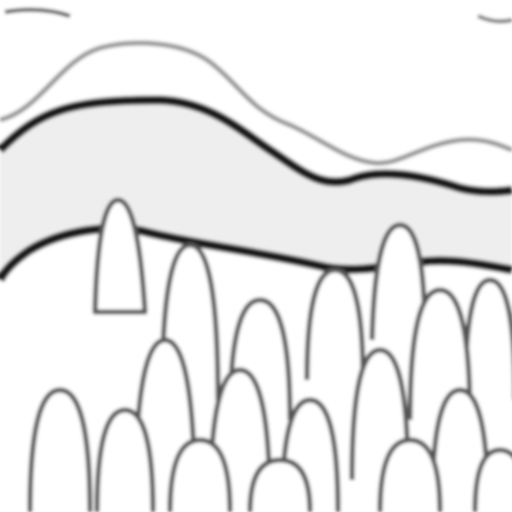 This screenshot has height=512, width=512. Describe the element at coordinates (37, 12) in the screenshot. I see `top-stroke` at that location.